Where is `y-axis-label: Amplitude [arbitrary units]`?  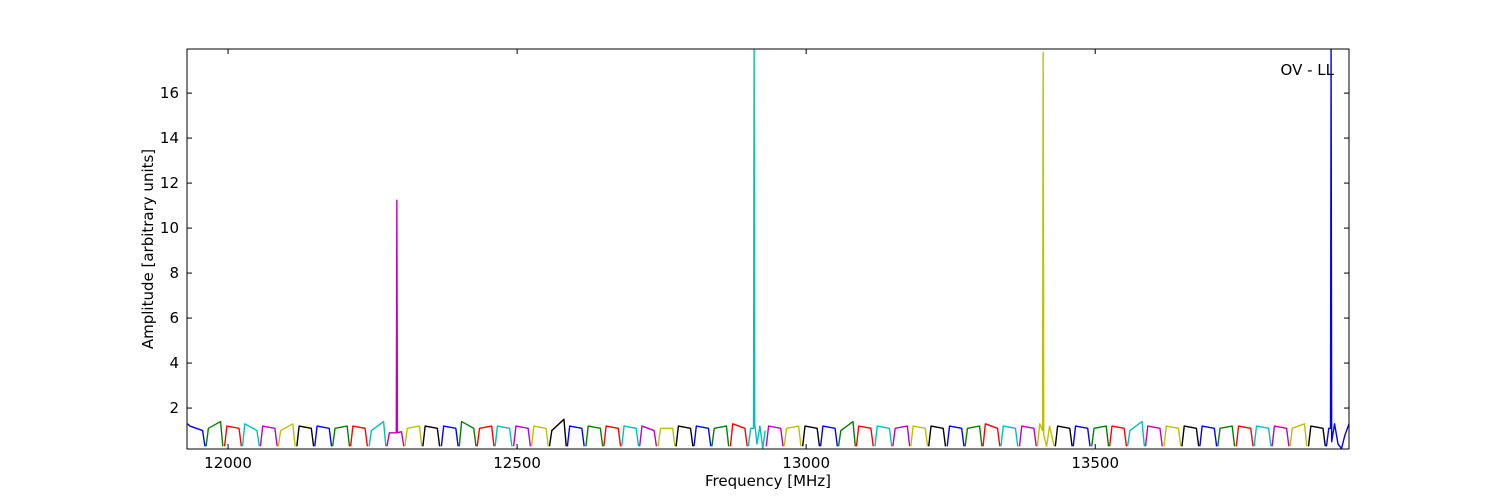
y-axis-label: Amplitude [arbitrary units] is located at coordinates (148, 249).